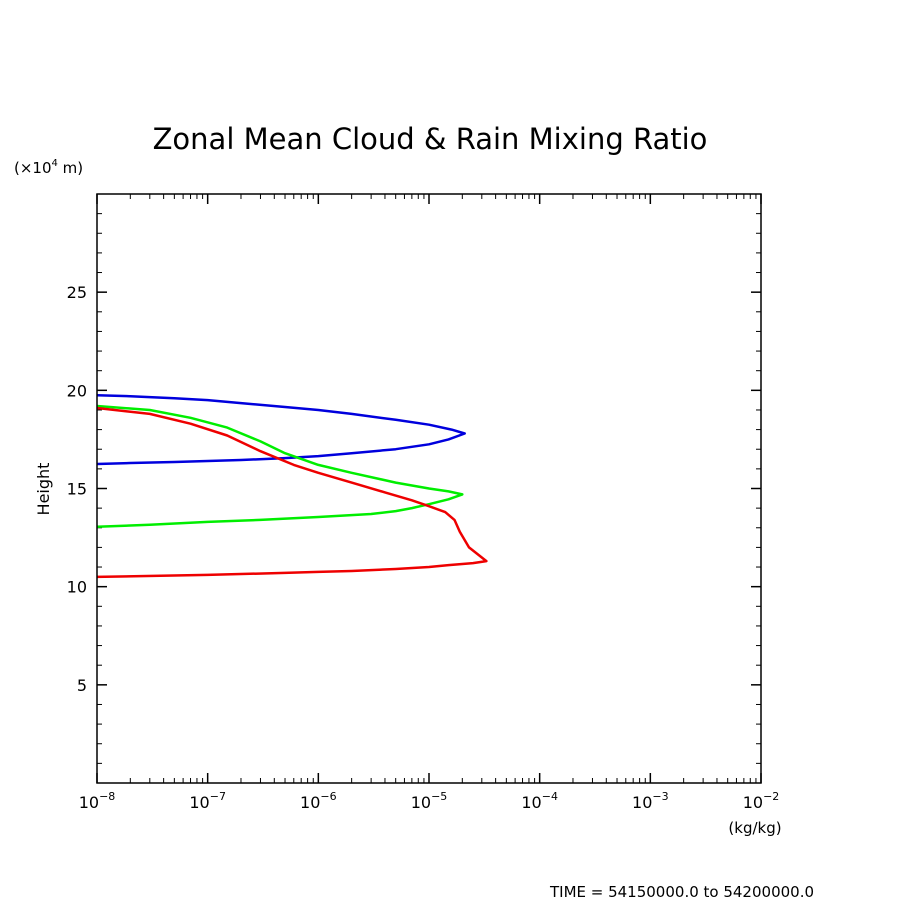  I want to click on x-tick-label-exponent: −3, so click(660, 796).